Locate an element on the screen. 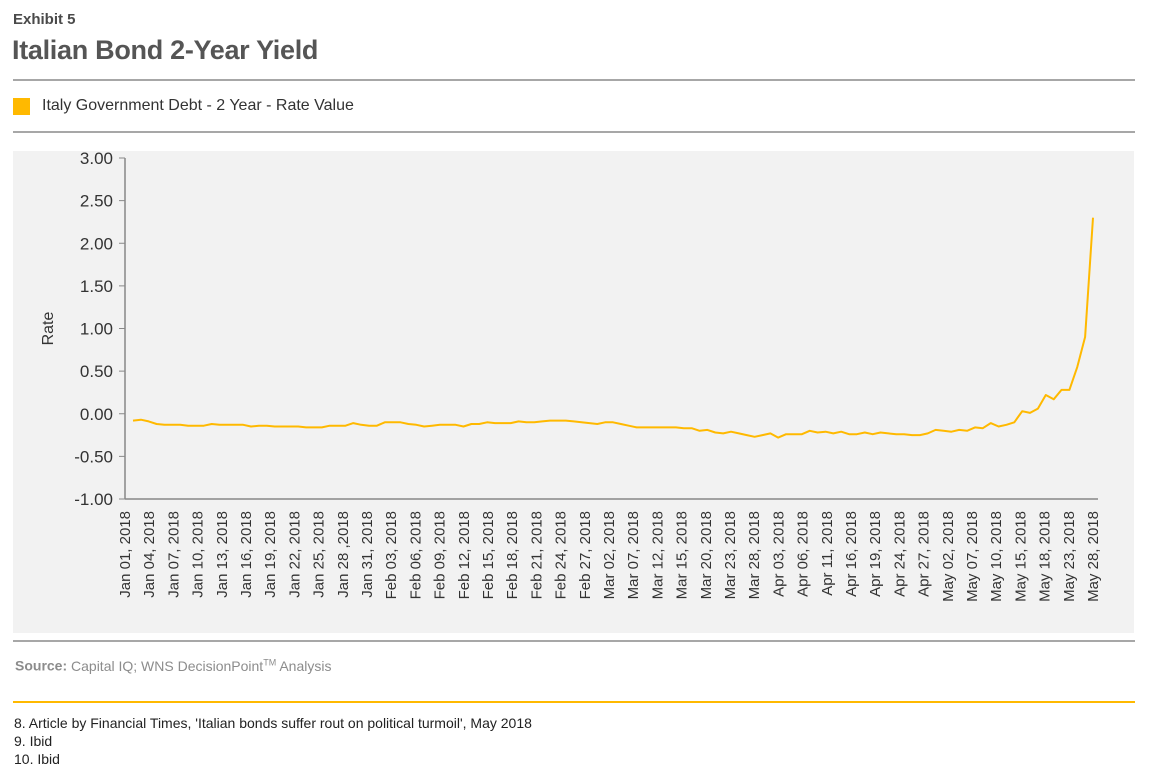 The width and height of the screenshot is (1150, 783). y-tick-label: 2.50 is located at coordinates (96, 201).